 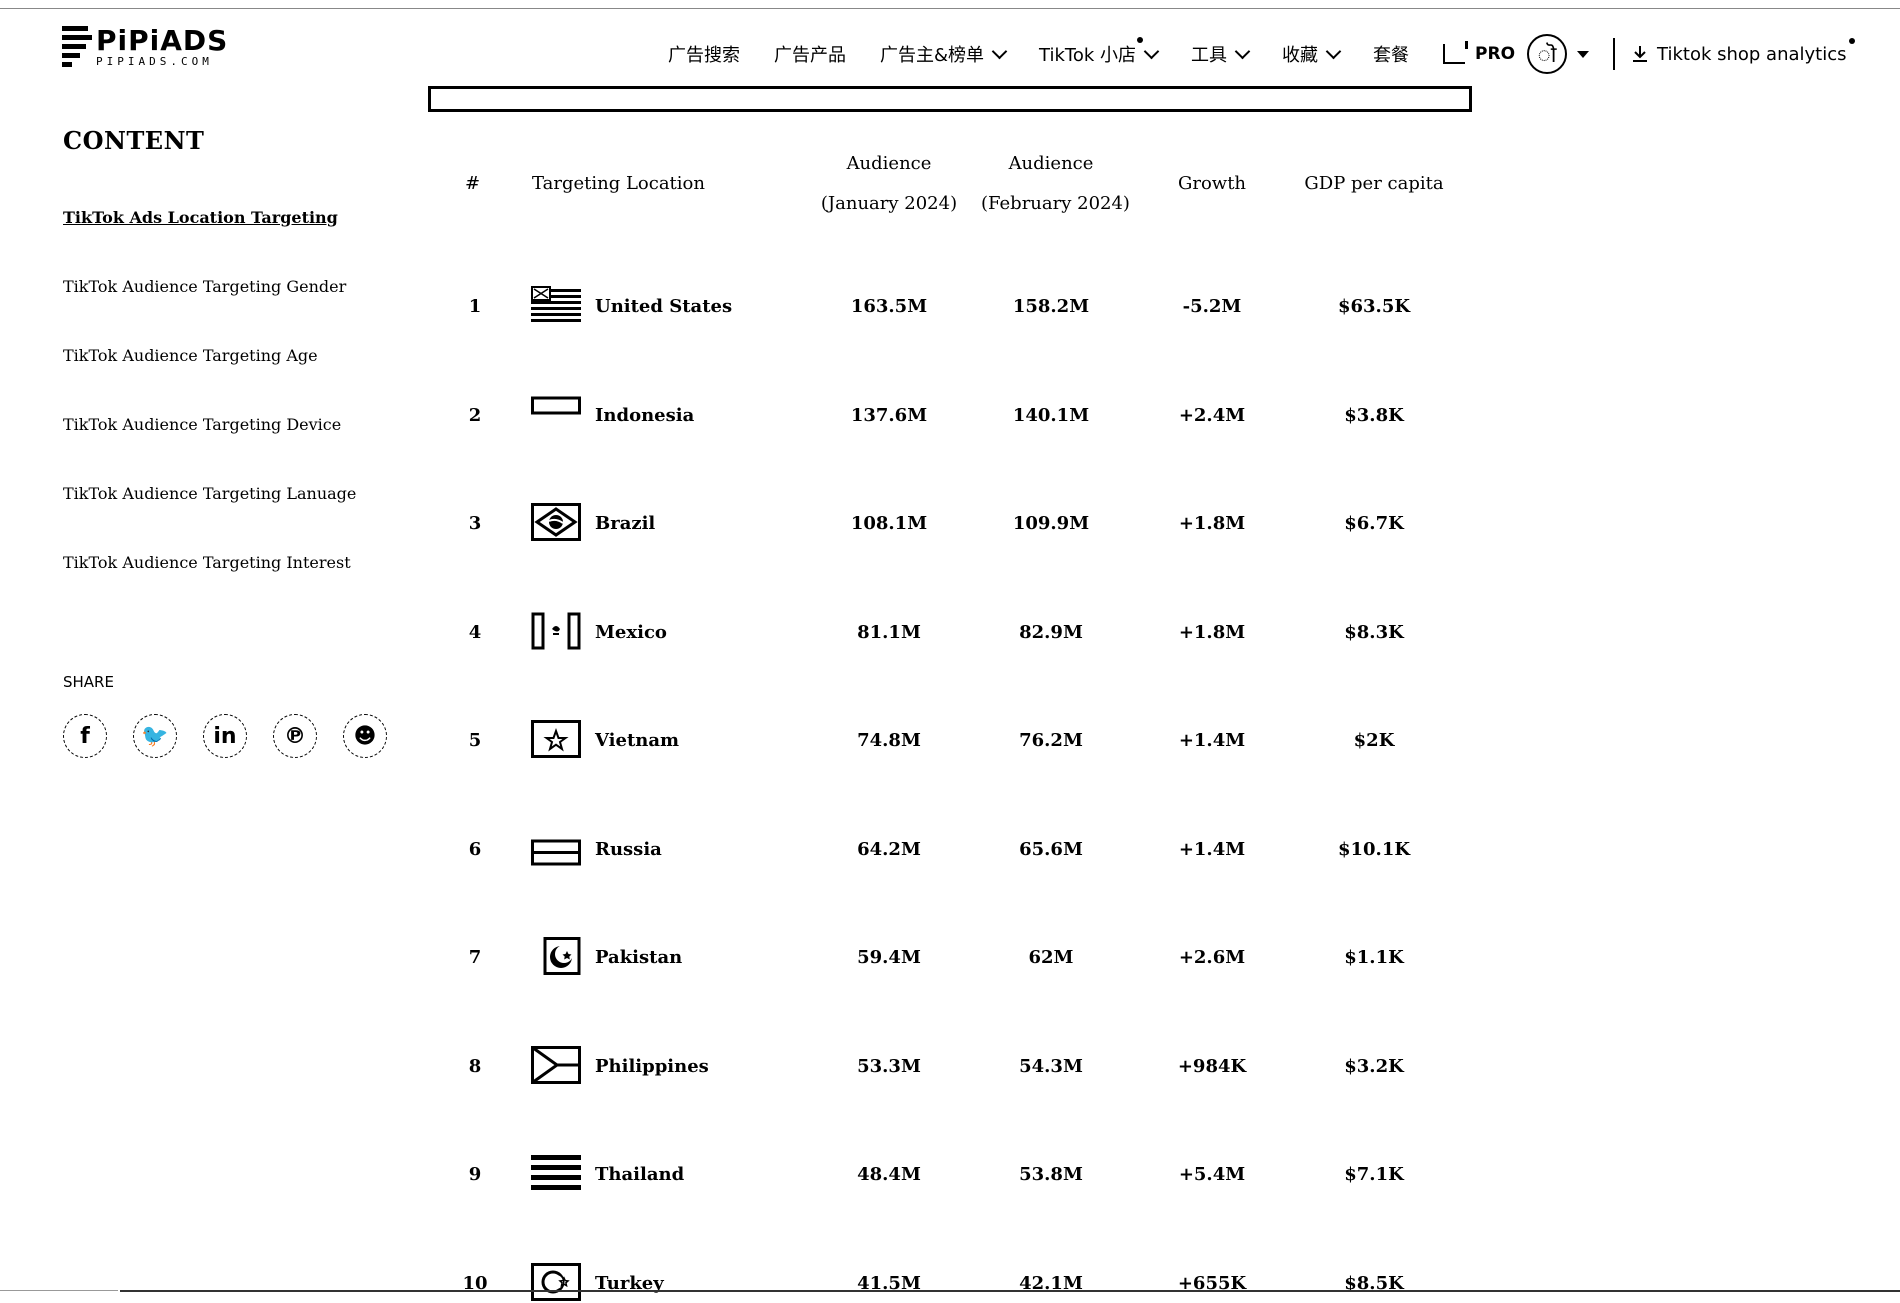 What do you see at coordinates (1212, 306) in the screenshot?
I see `row-growth: -5.2M` at bounding box center [1212, 306].